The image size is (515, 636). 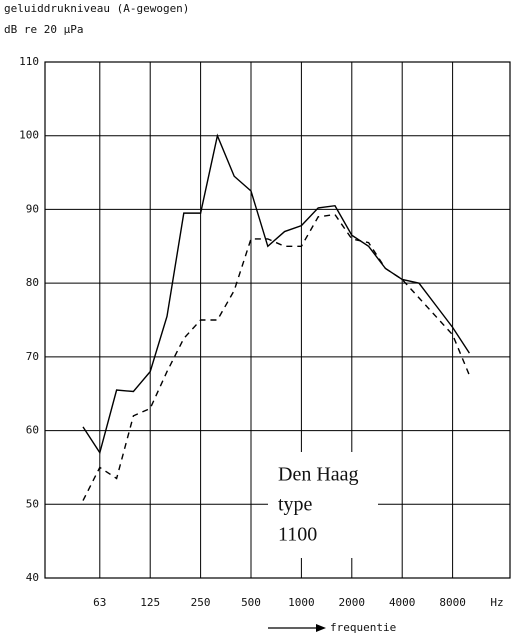 I want to click on x-tick-label: 250, so click(x=201, y=602).